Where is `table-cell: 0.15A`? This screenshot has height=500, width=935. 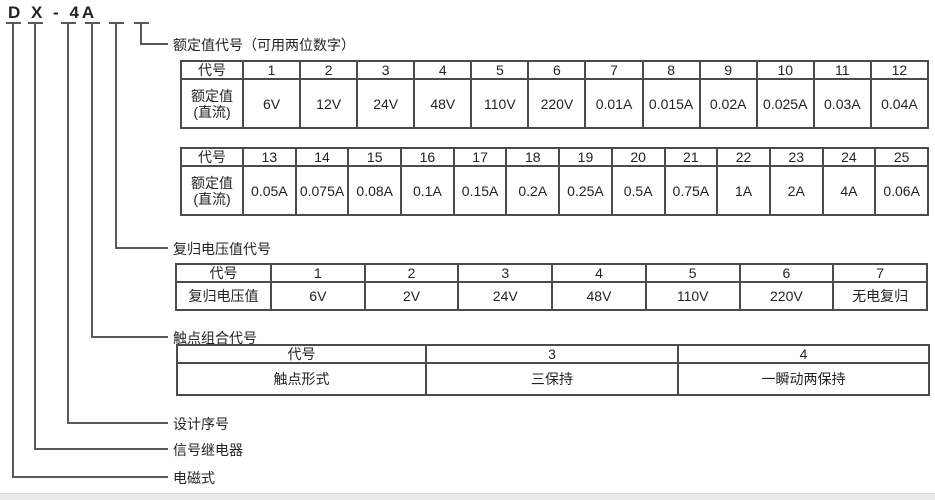 table-cell: 0.15A is located at coordinates (480, 191).